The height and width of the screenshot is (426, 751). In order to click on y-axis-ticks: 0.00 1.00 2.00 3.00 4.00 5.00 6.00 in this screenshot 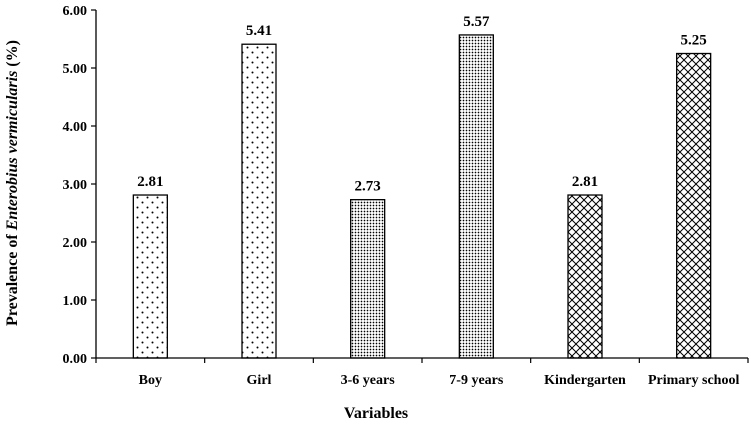, I will do `click(79, 185)`.